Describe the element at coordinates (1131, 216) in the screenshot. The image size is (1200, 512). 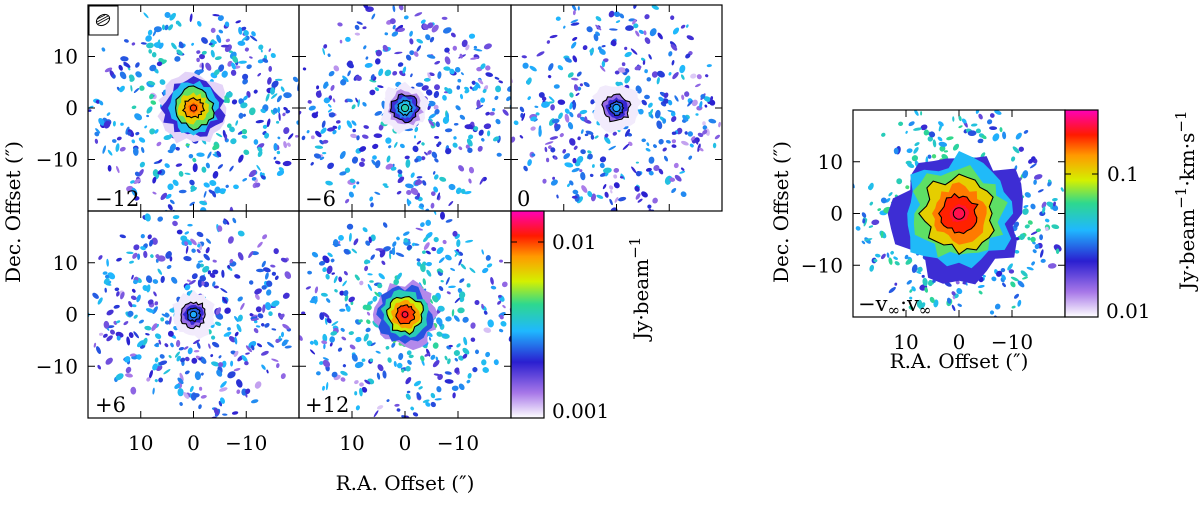
I see `moment0-colorbar: 0.1 0.01 Jy·beam−1·km·s−1` at that location.